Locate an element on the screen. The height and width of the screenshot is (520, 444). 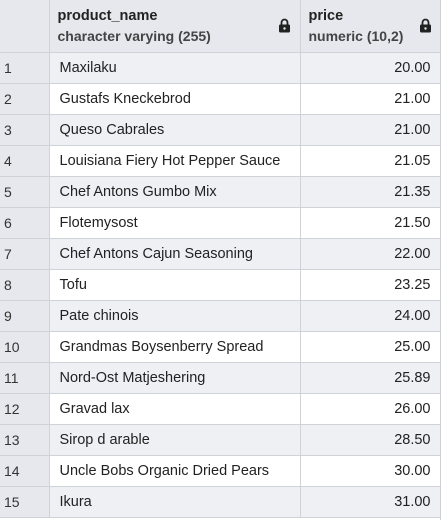
table-row: 5 Chef Antons Gumbo Mix 21.35 is located at coordinates (220, 192).